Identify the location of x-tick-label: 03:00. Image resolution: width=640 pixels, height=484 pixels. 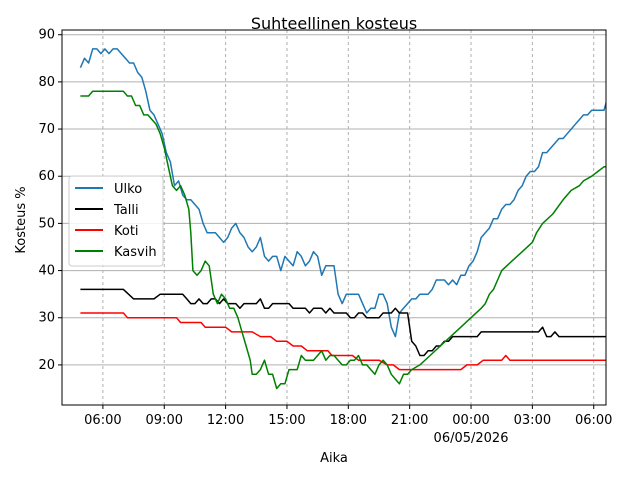
(532, 420).